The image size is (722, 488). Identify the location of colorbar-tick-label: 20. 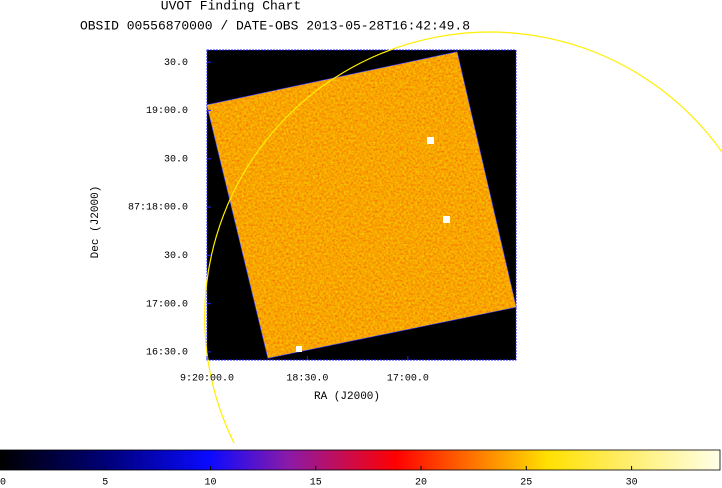
(421, 483).